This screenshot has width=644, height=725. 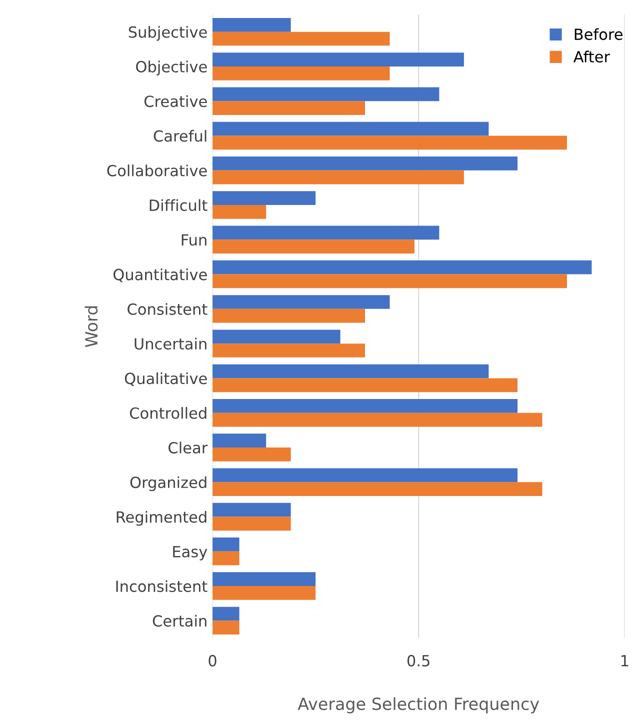 I want to click on x-axis-title: Average Selection Frequency, so click(x=419, y=705).